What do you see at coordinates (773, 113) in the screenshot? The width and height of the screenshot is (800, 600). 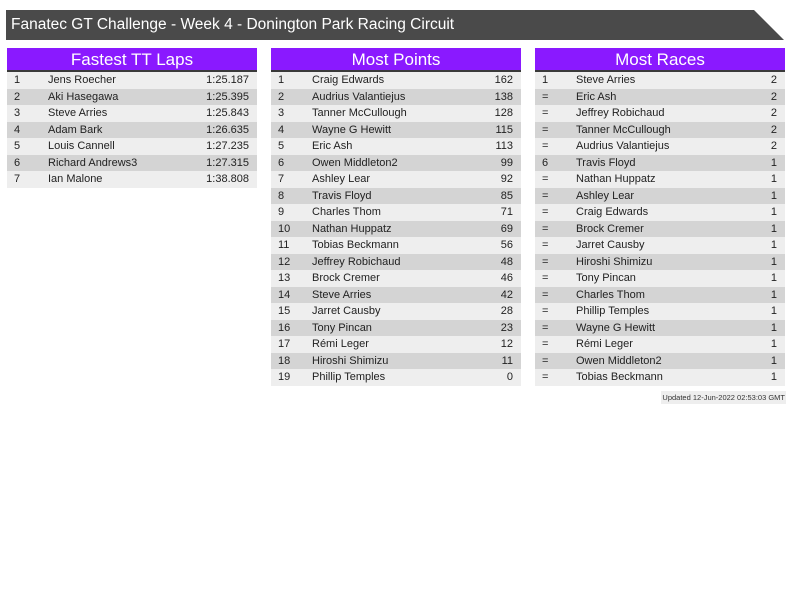 I see `value: 2` at bounding box center [773, 113].